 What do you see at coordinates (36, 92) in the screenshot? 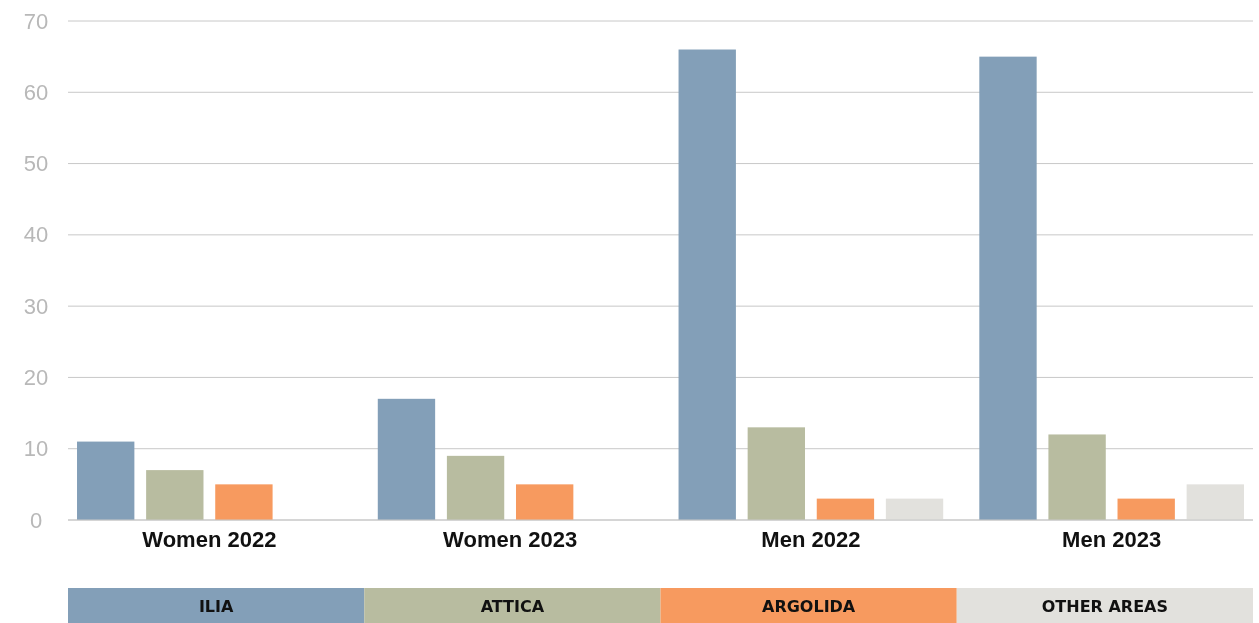
I see `y-tick-label: 60` at bounding box center [36, 92].